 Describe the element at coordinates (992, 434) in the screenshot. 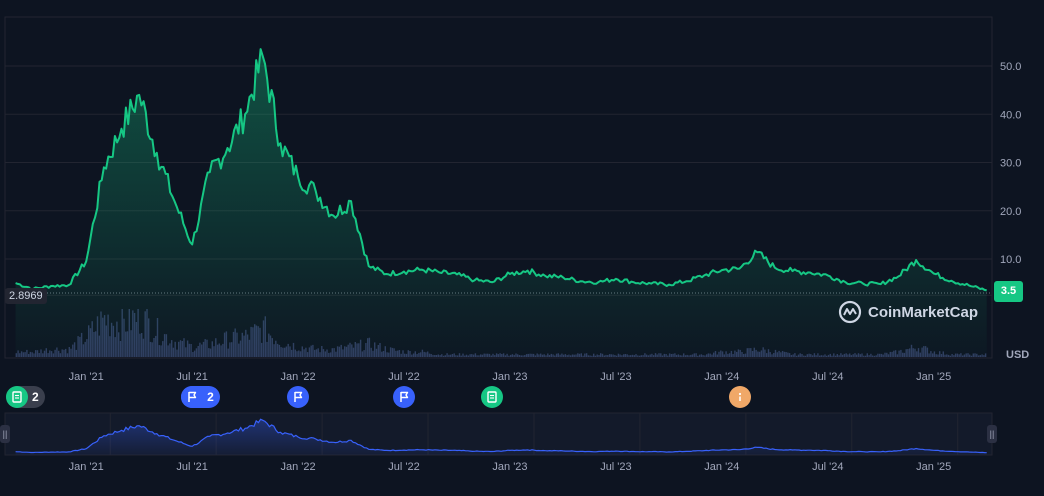

I see `navigator-right-handle: ||` at that location.